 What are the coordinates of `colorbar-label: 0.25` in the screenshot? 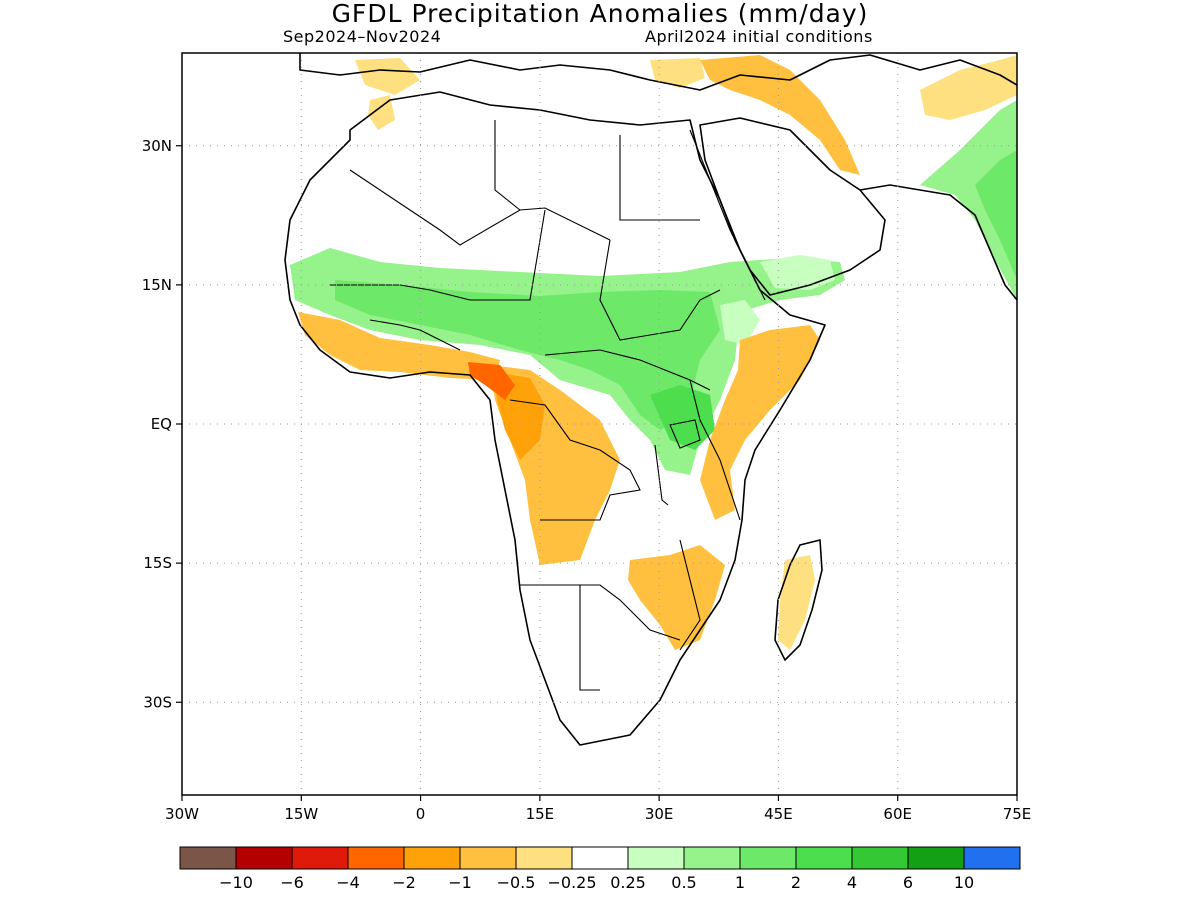 It's located at (628, 882).